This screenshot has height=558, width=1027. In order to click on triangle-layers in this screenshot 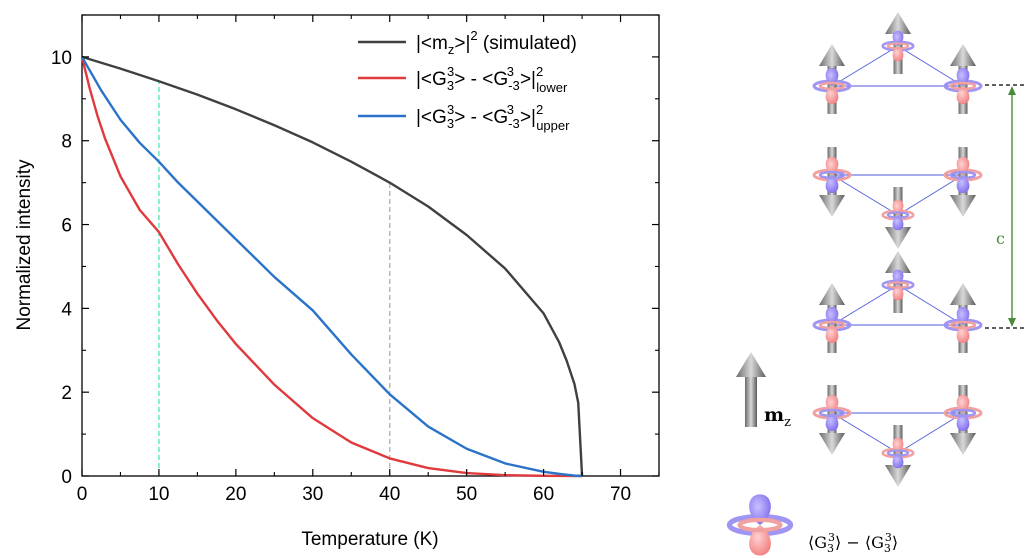, I will do `click(897, 249)`.